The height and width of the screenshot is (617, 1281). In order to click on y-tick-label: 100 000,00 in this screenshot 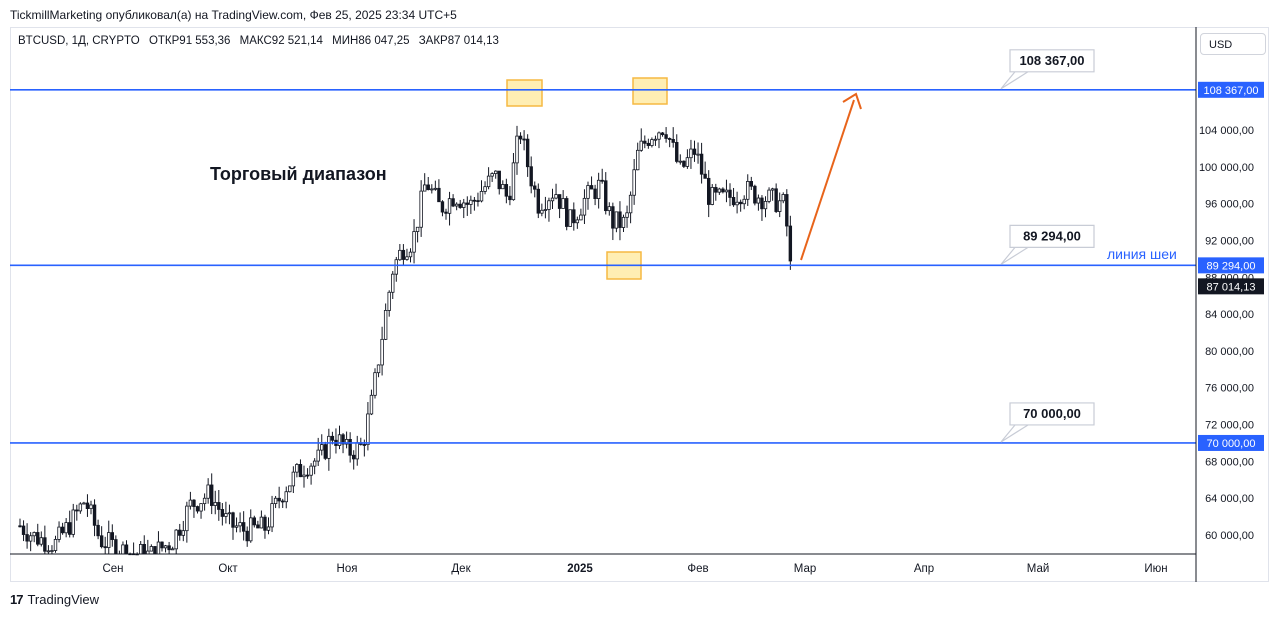, I will do `click(1226, 168)`.